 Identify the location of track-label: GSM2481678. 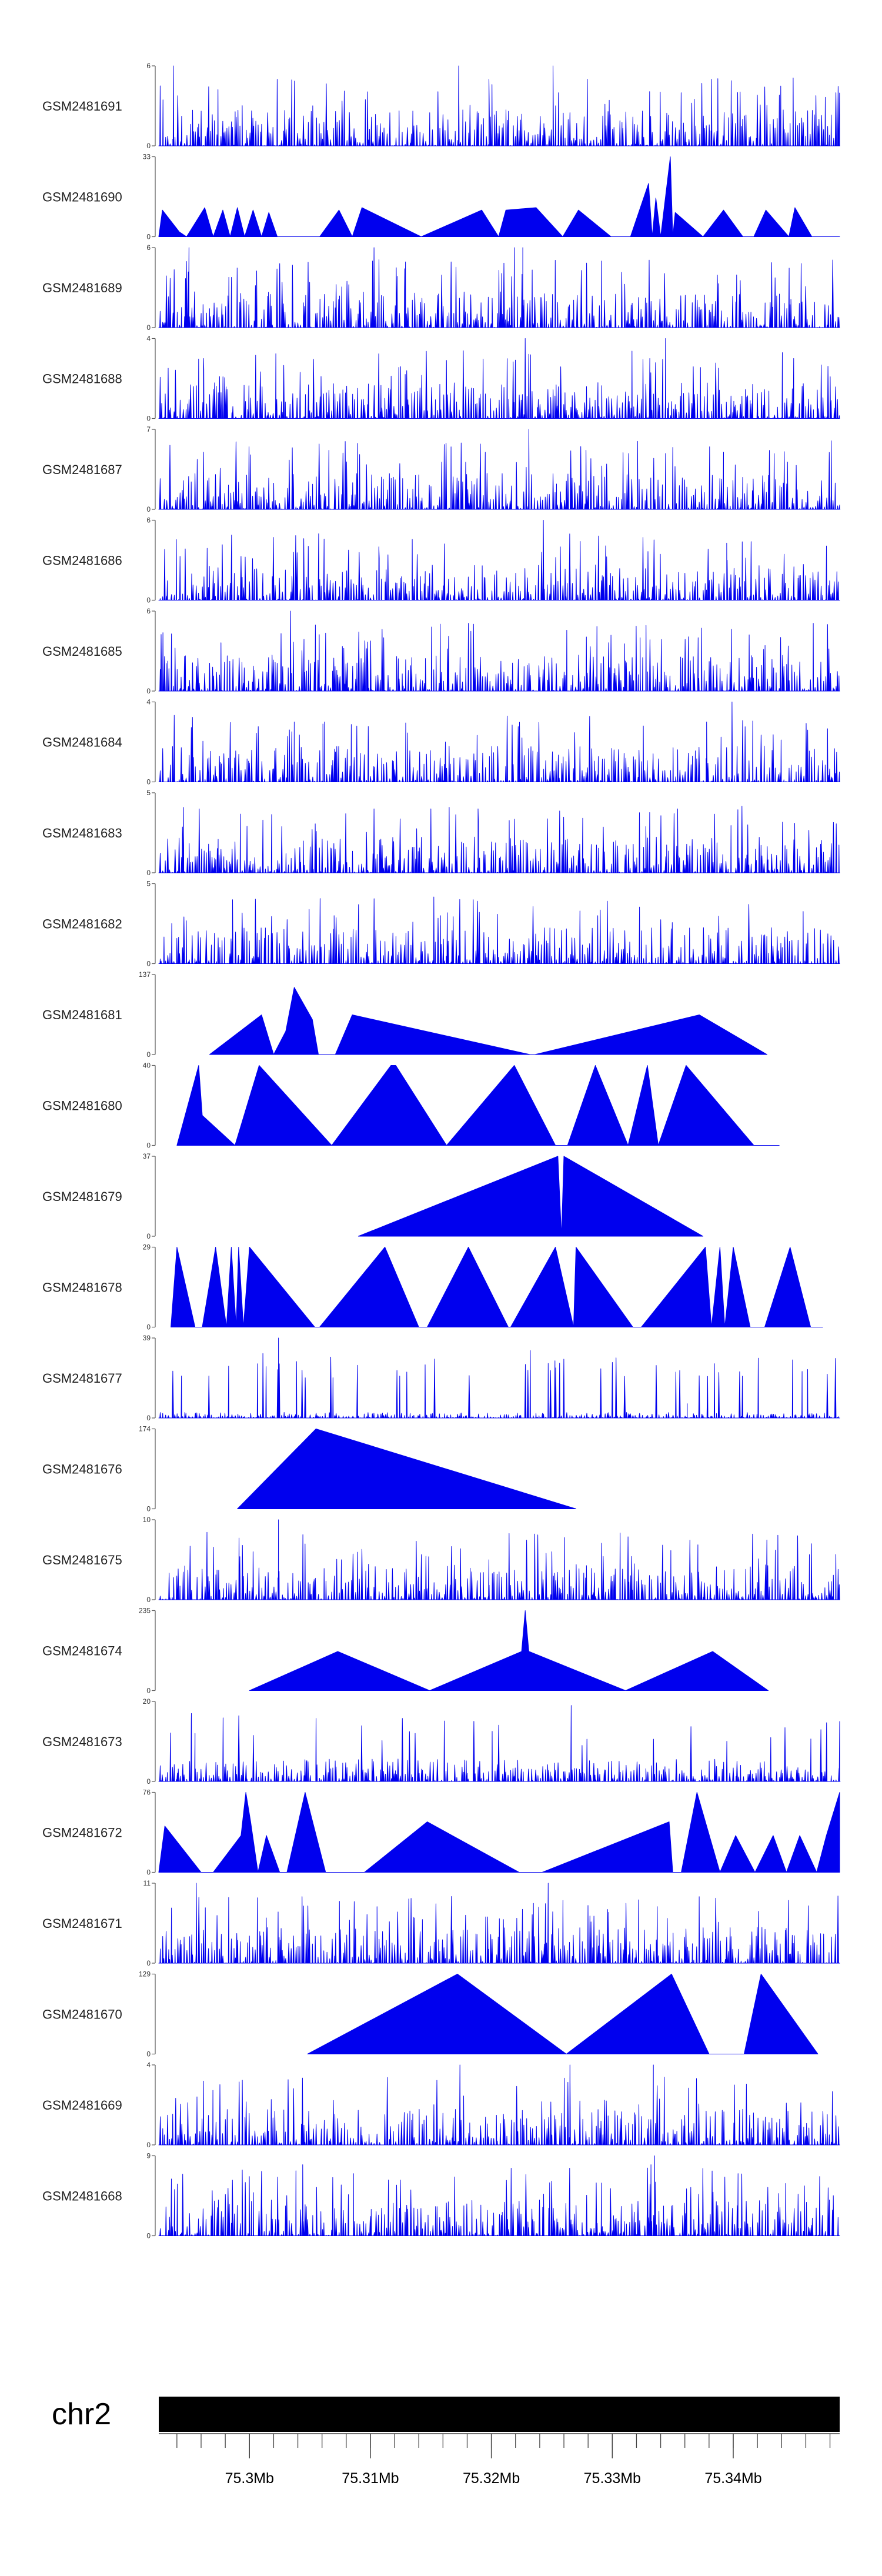
(82, 1287).